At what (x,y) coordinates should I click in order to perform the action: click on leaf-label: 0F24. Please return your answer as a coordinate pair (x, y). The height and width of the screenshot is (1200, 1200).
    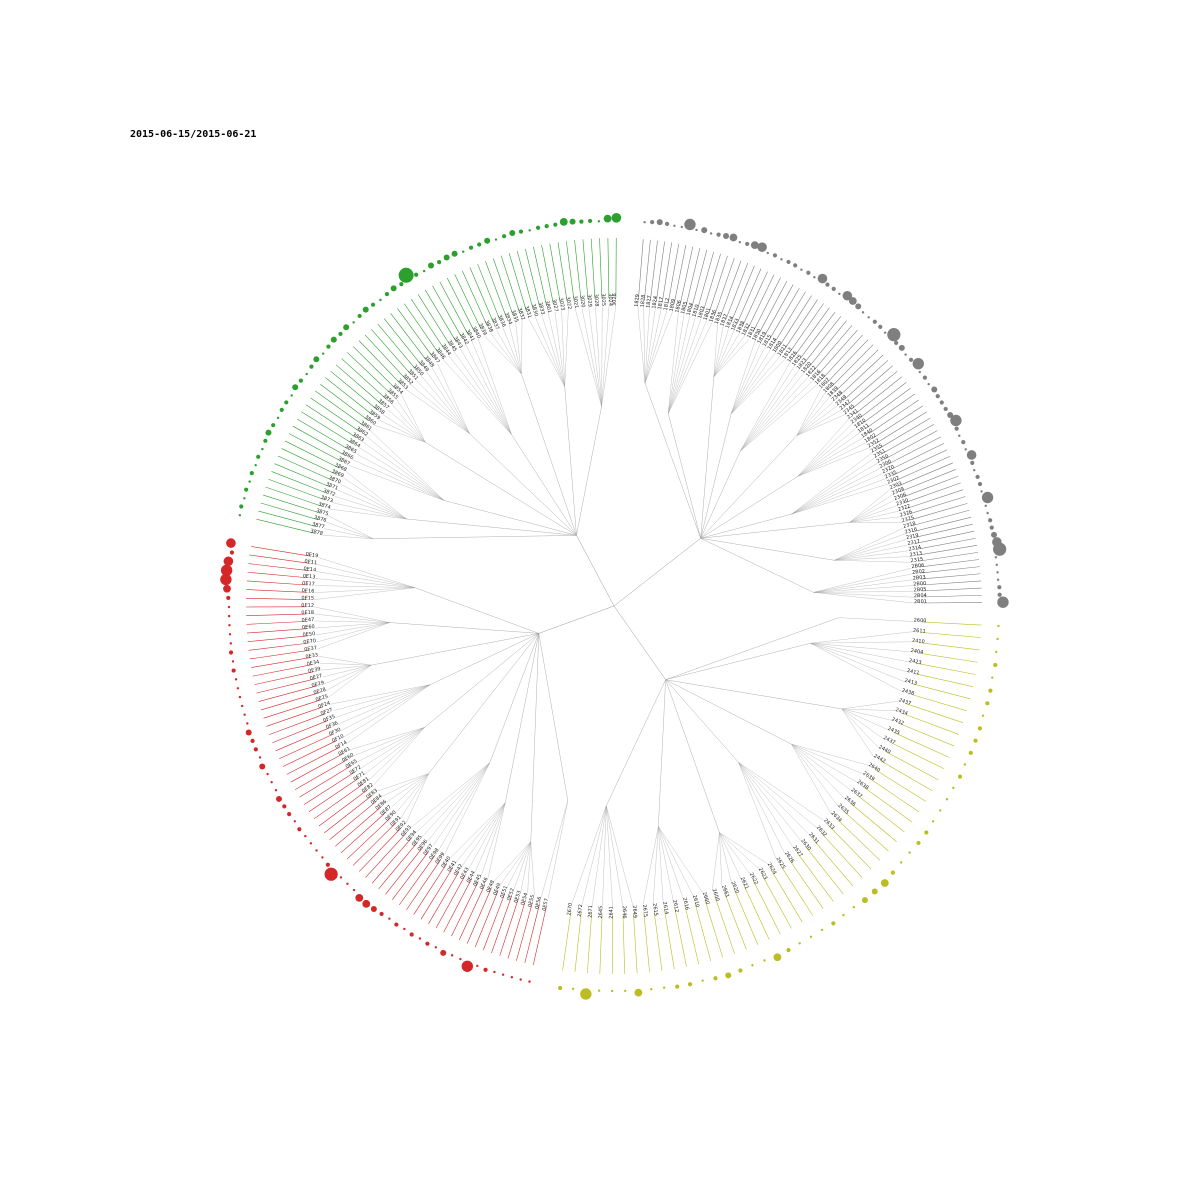
    Looking at the image, I should click on (324, 705).